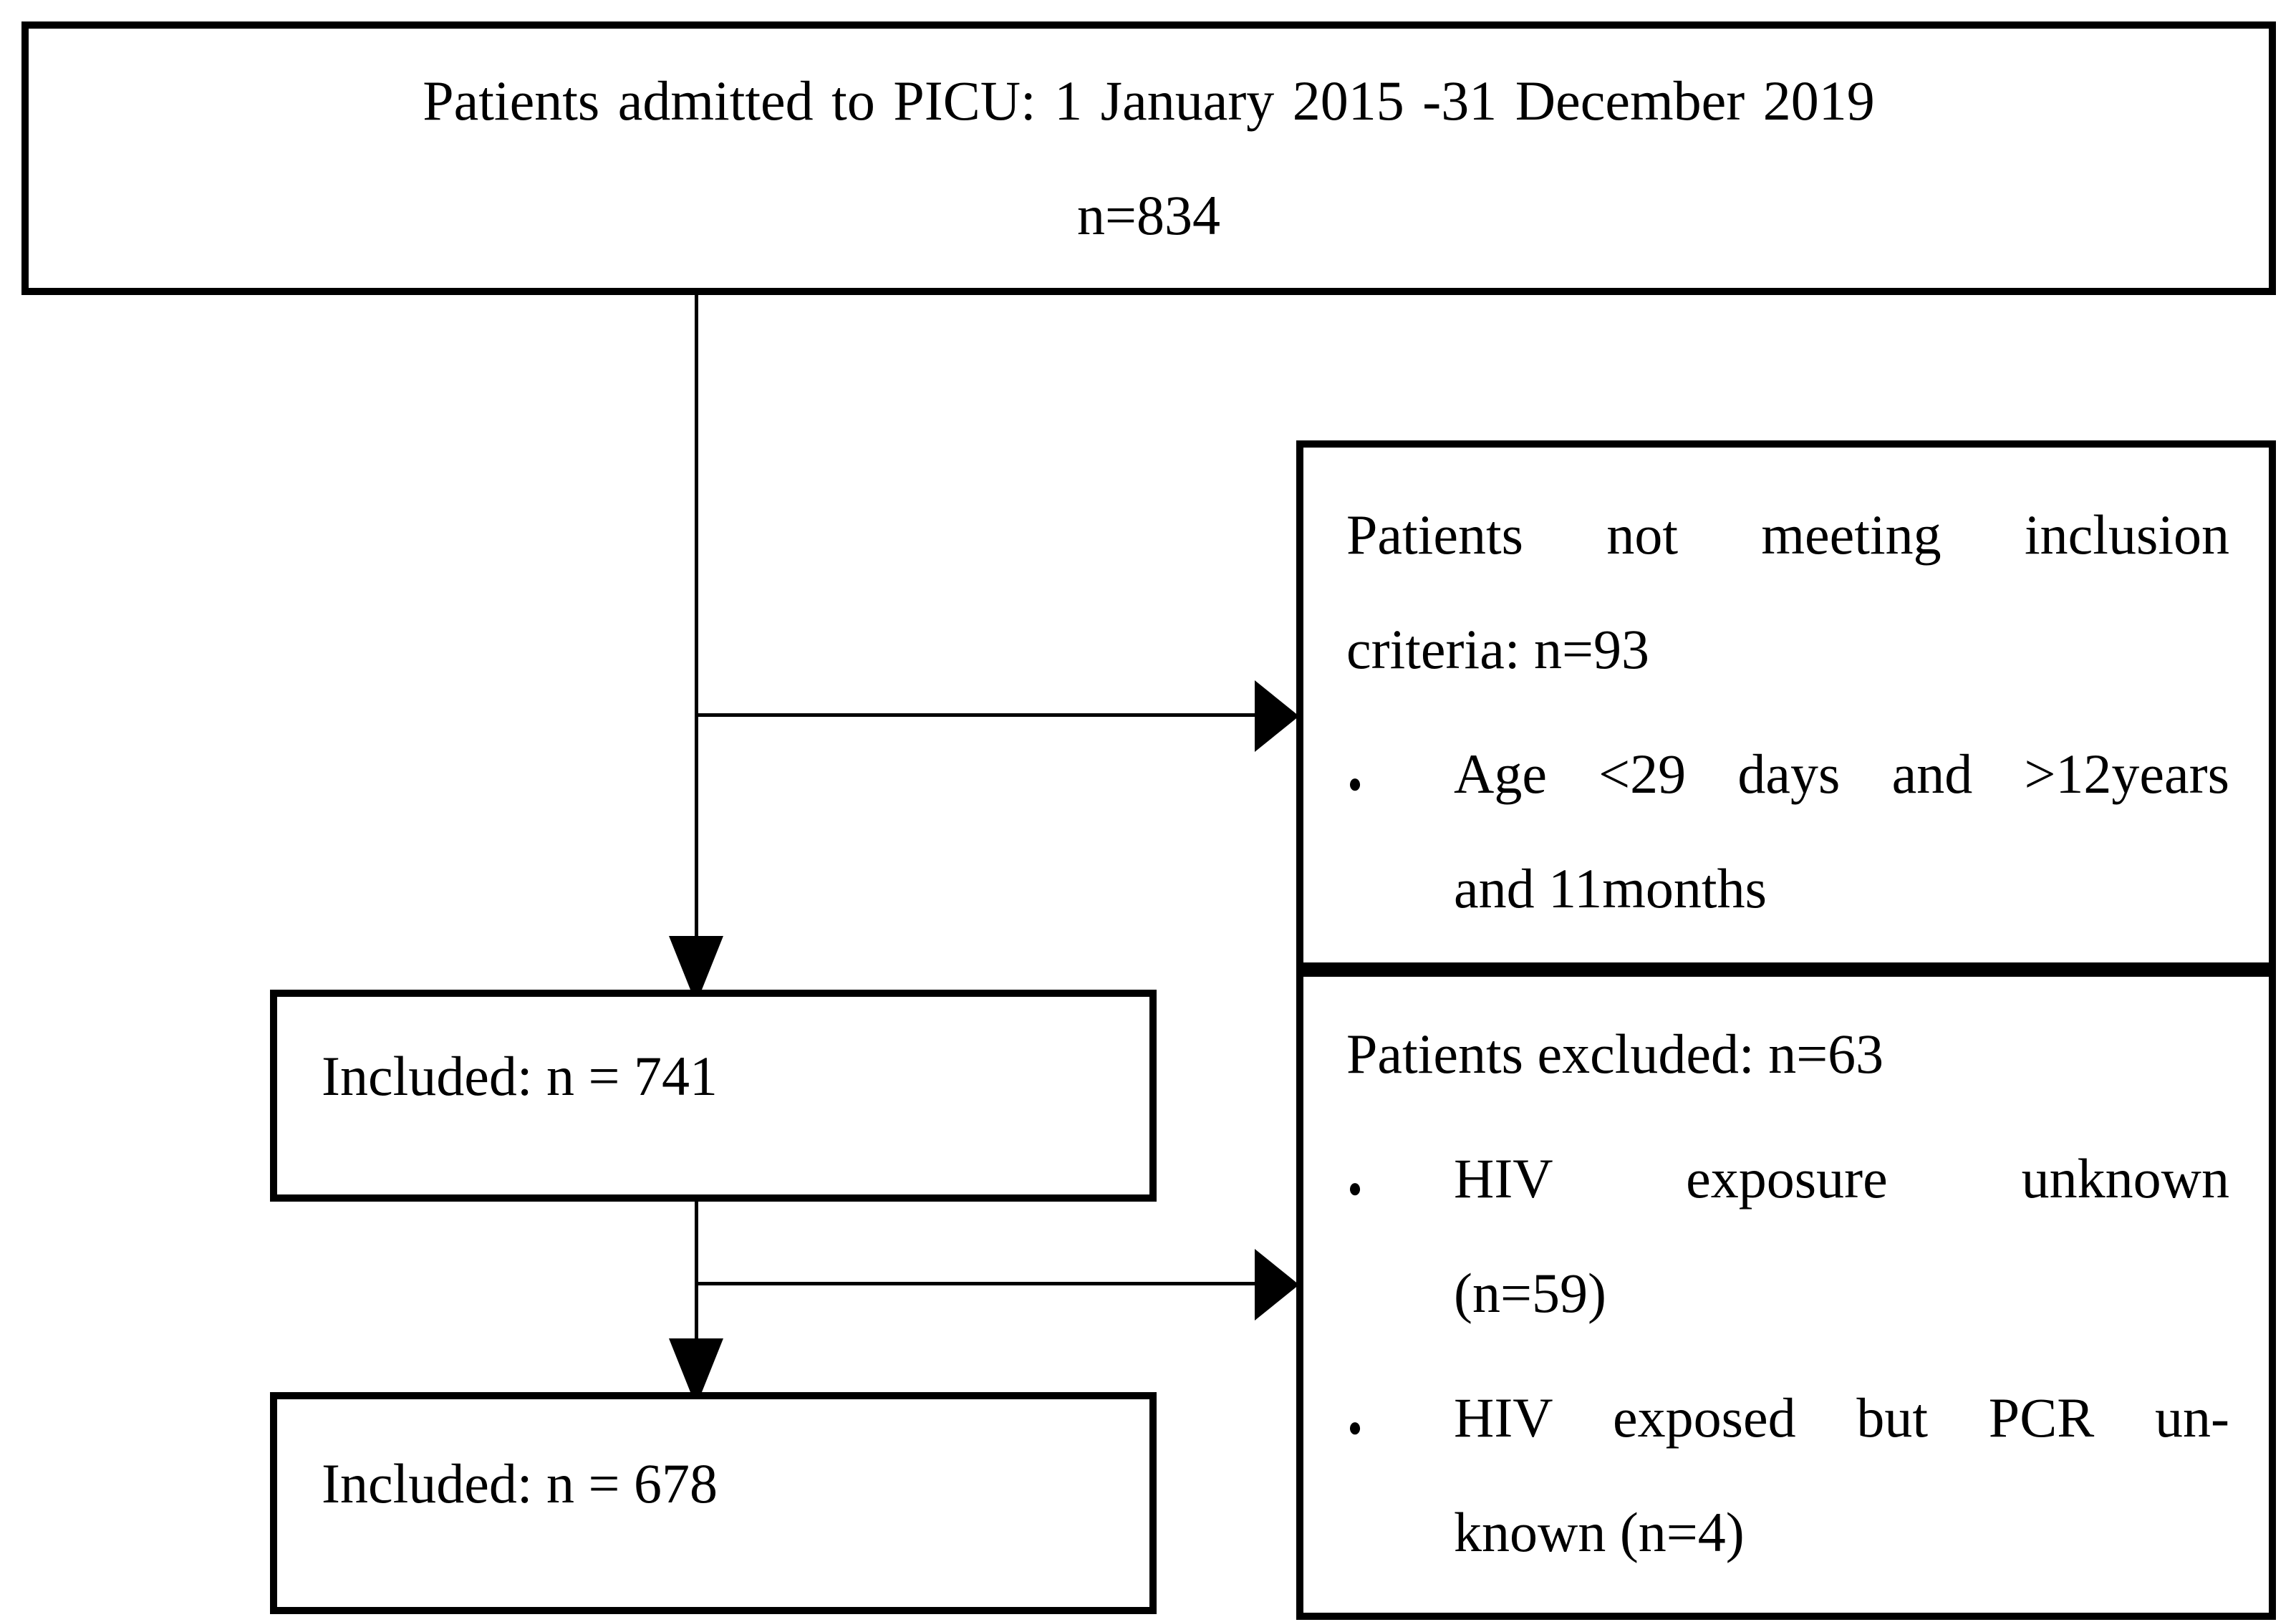 This screenshot has height=1622, width=2296. I want to click on hiv-exposure-line1: HIV exposure unknown, so click(1841, 1178).